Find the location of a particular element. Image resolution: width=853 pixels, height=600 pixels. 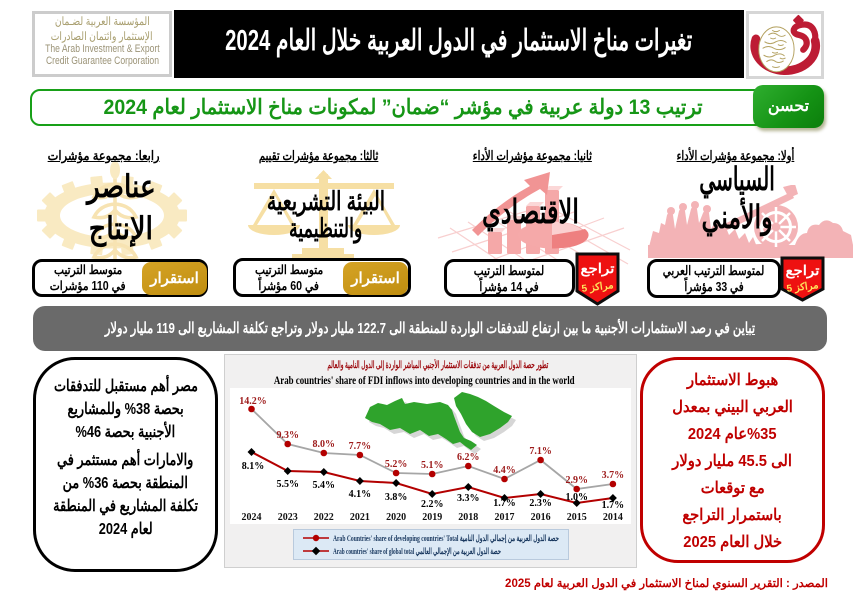

svg-text: 2014 is located at coordinates (613, 517).